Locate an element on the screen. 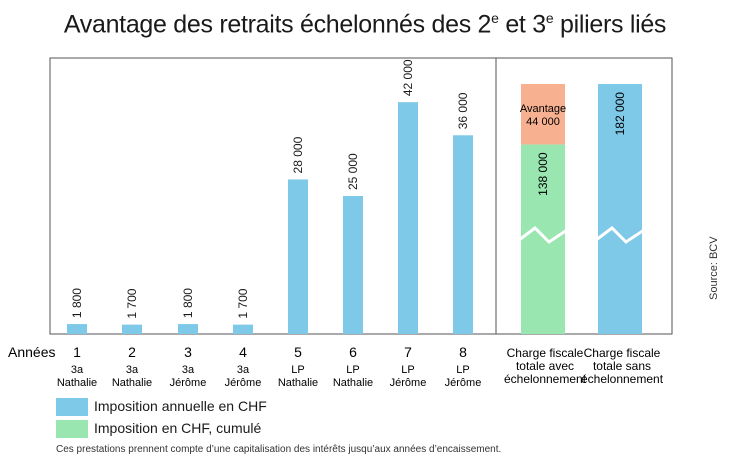 The width and height of the screenshot is (730, 468). x-tick-year: 3 is located at coordinates (188, 352).